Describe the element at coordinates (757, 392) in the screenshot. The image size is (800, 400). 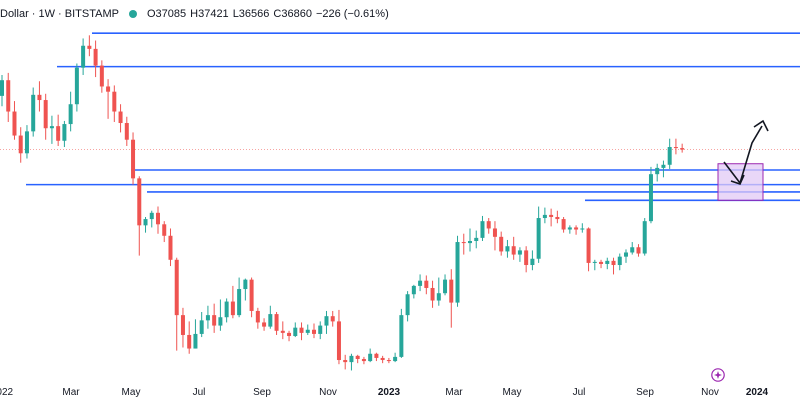
I see `x-tick-label: 2024` at that location.